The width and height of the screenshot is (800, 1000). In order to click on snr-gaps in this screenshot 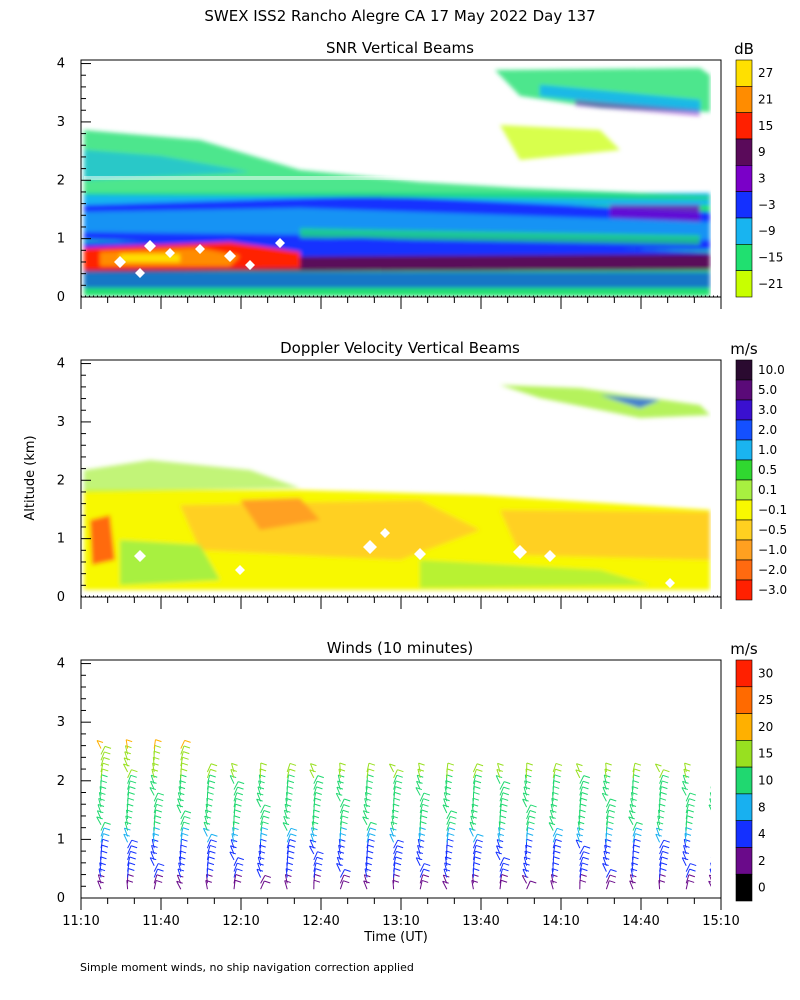, I will do `click(397, 227)`.